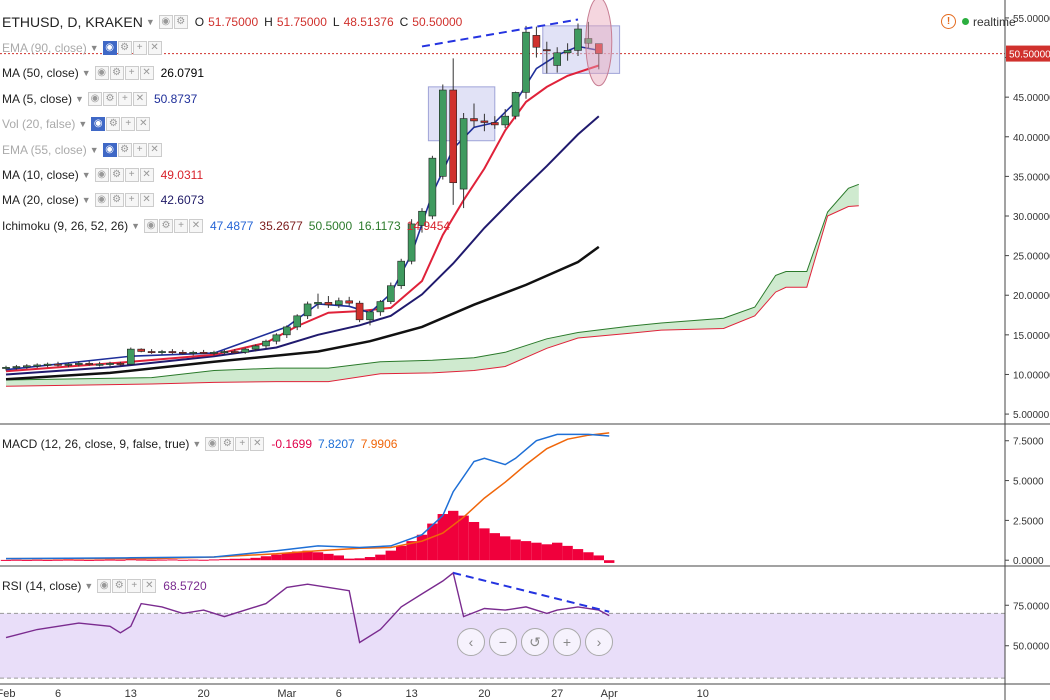 The height and width of the screenshot is (700, 1050). I want to click on rsi-line, so click(307, 607).